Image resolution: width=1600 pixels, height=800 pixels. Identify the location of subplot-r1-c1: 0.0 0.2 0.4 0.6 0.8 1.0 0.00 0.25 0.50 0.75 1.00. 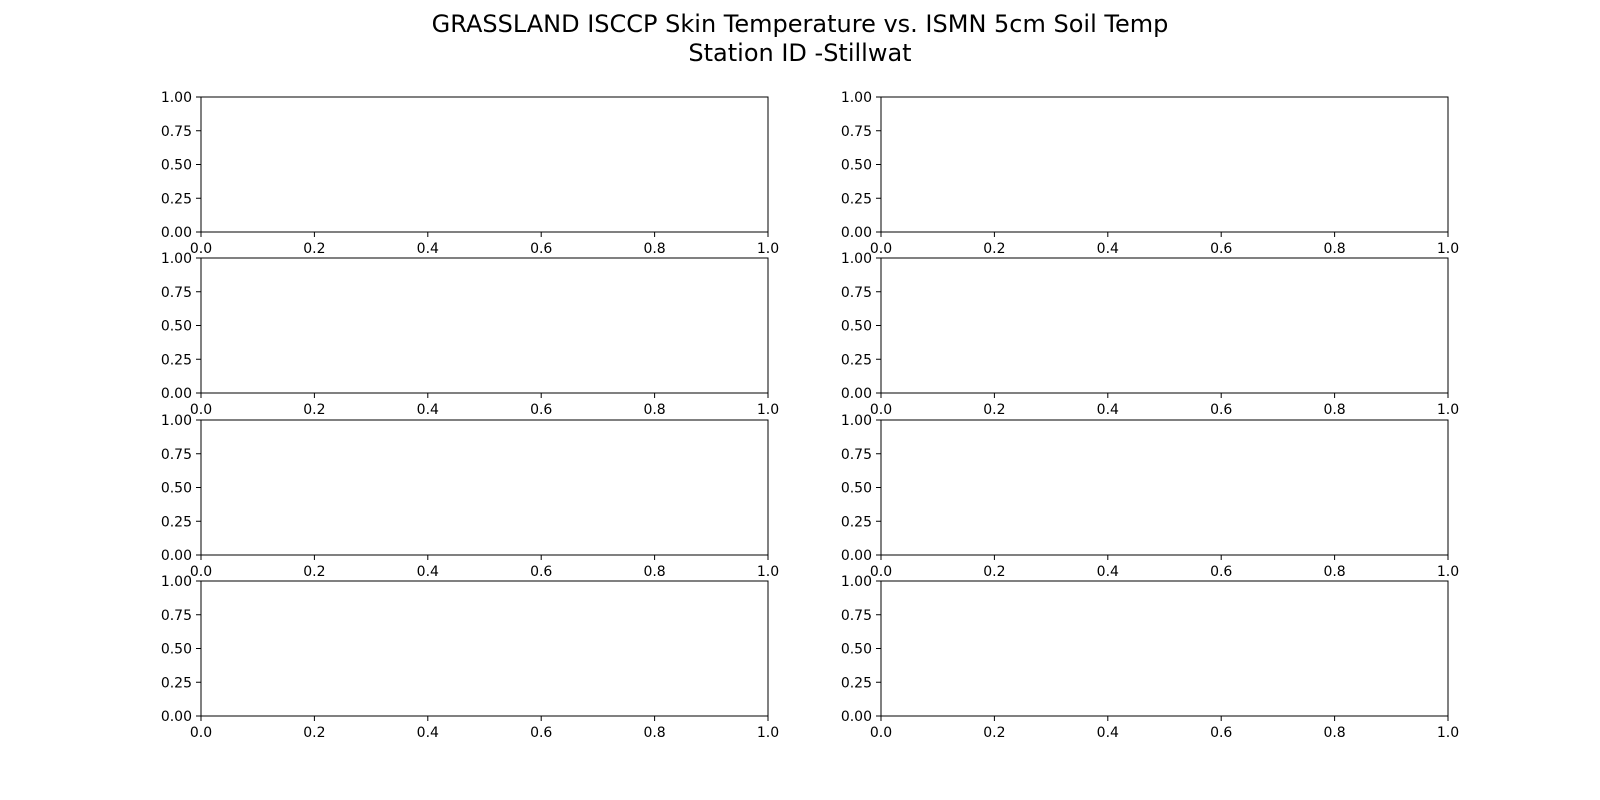
(470, 173).